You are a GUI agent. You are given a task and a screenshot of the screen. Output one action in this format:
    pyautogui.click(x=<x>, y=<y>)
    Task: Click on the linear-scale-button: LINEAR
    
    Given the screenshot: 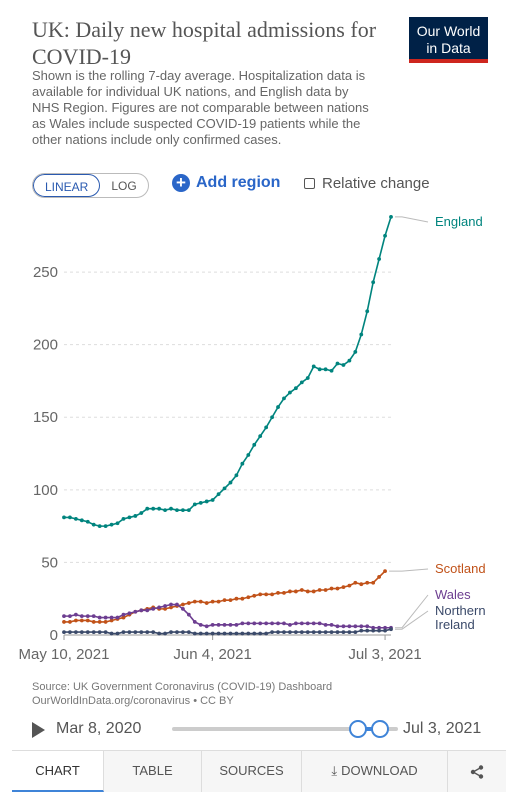 What is the action you would take?
    pyautogui.click(x=67, y=185)
    